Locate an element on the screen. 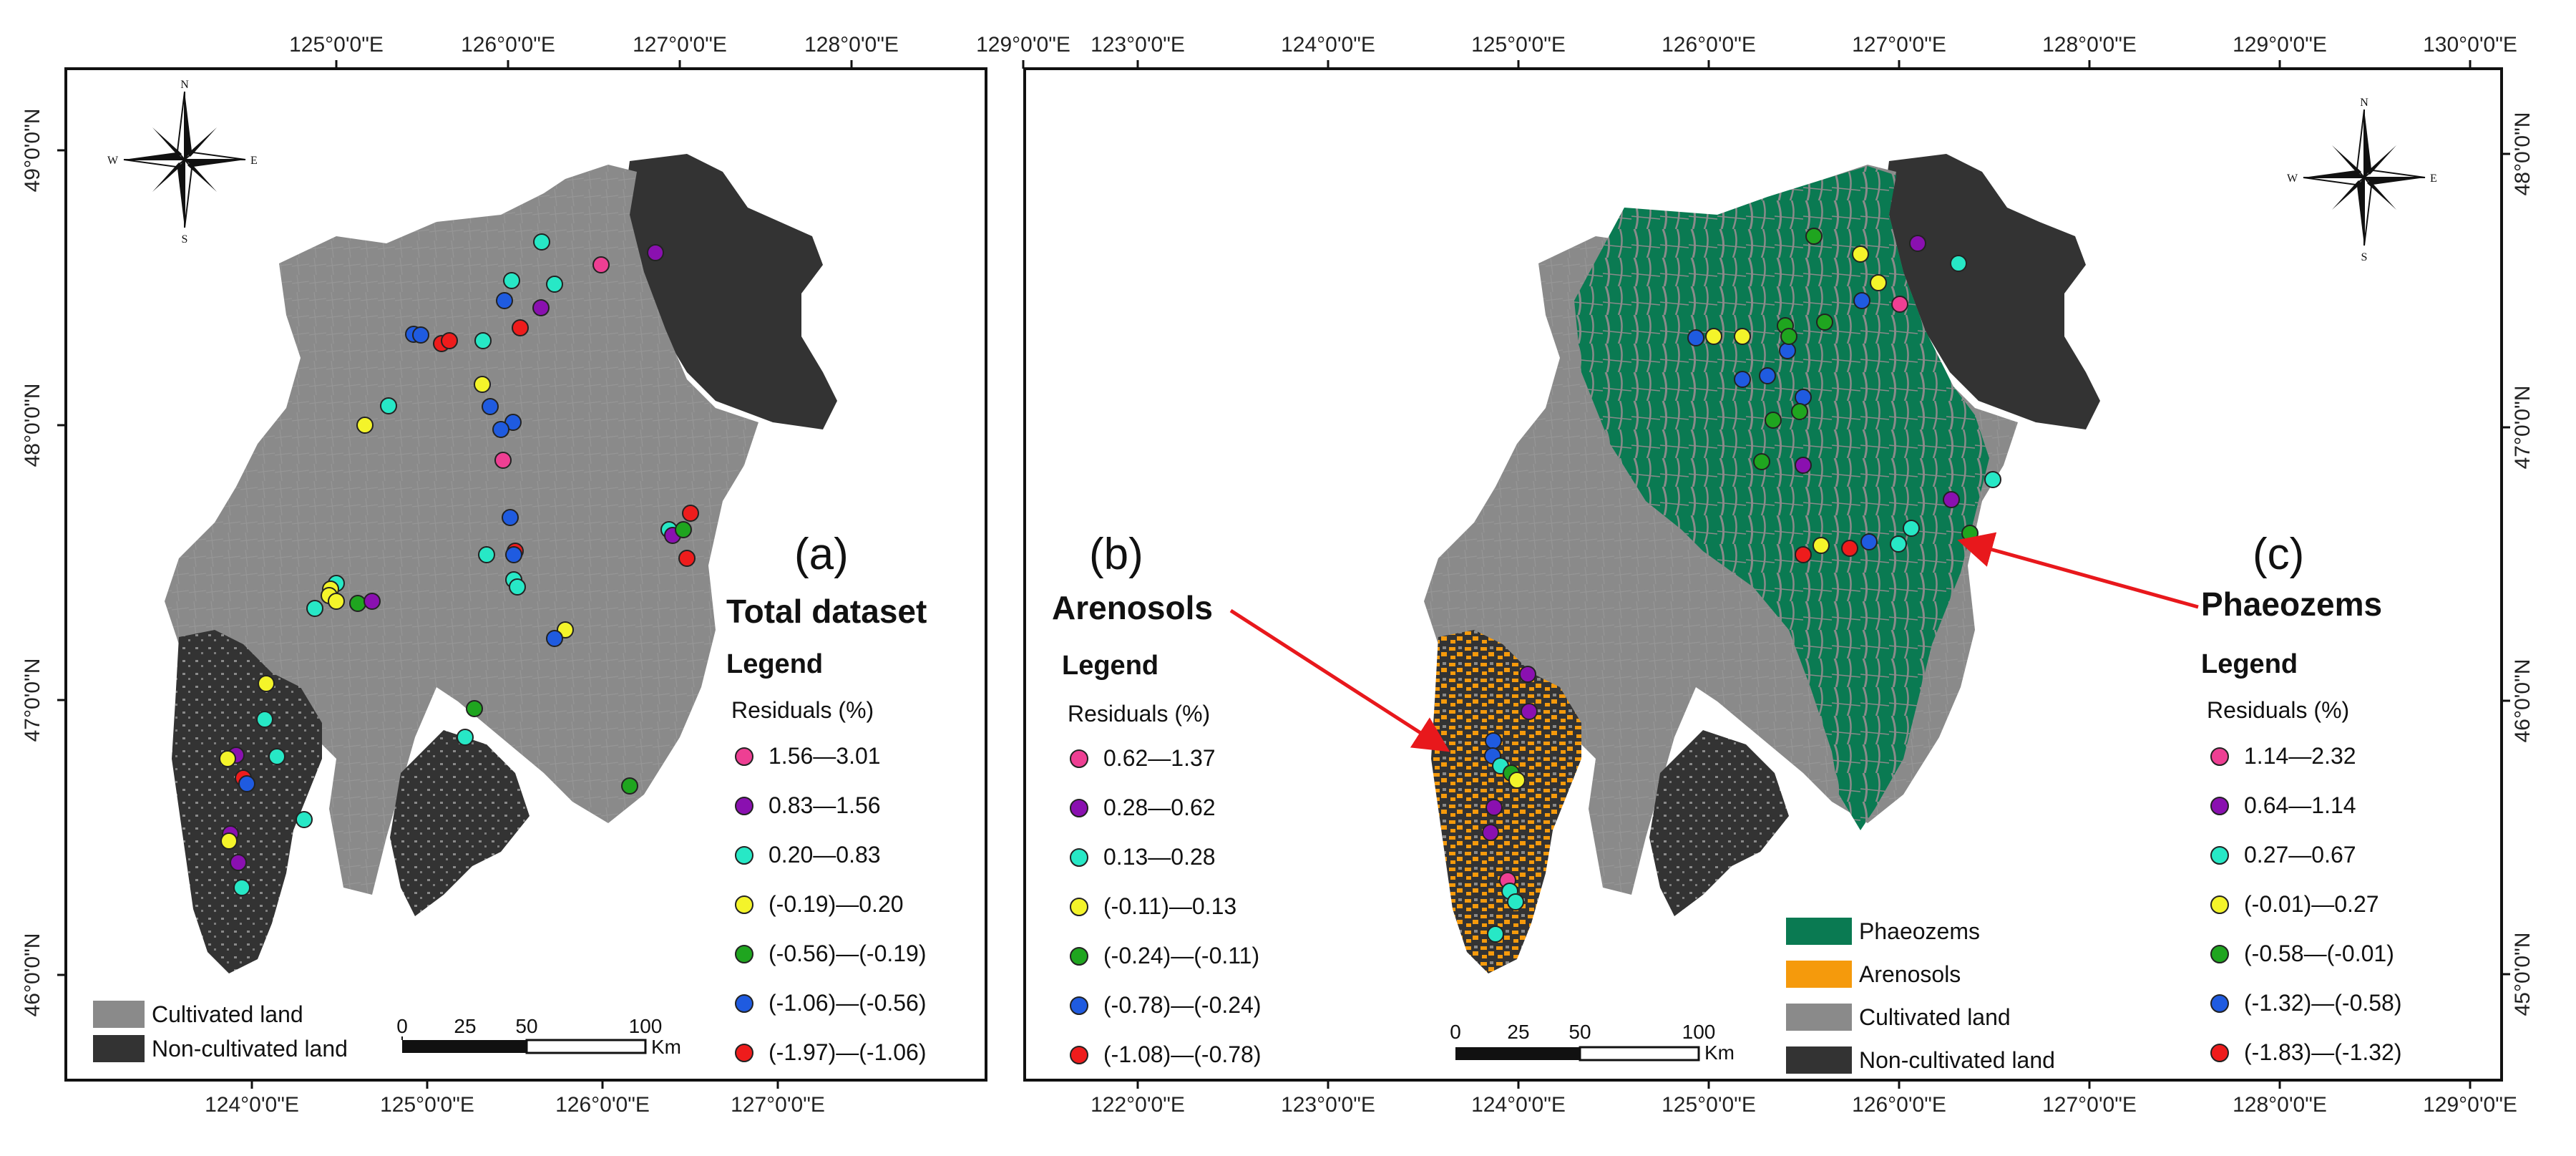 The height and width of the screenshot is (1156, 2576). panel-c-letter: (c) is located at coordinates (2278, 554).